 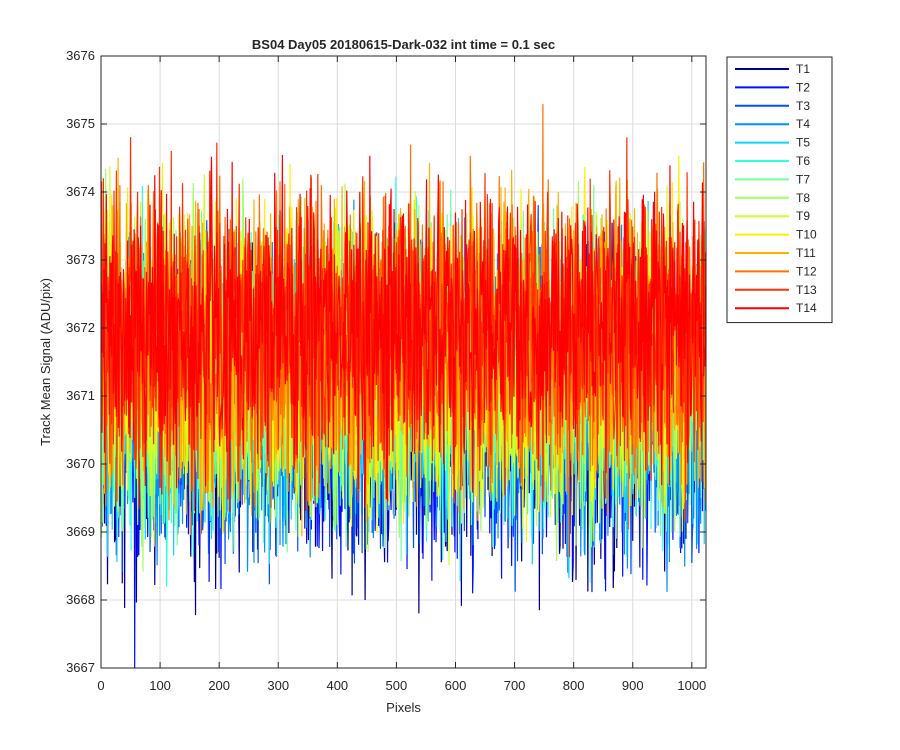 I want to click on legend-label: T14, so click(x=806, y=308).